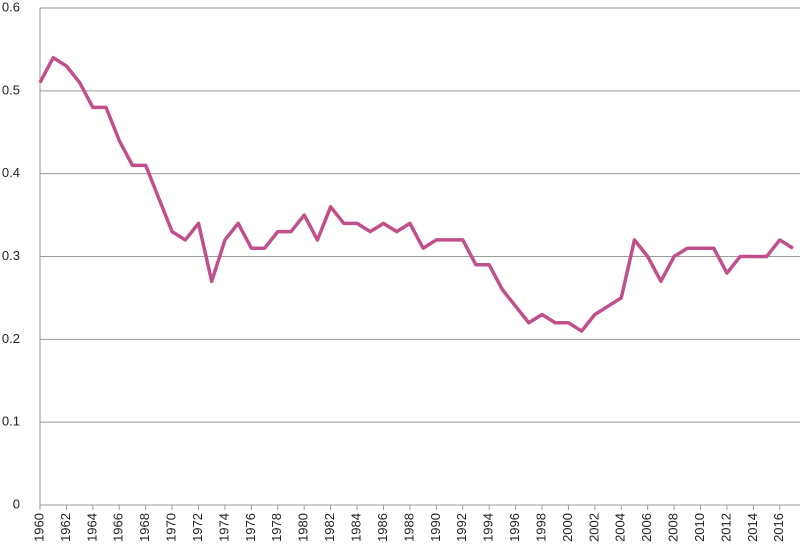  Describe the element at coordinates (223, 527) in the screenshot. I see `x-tick-label: 1974` at that location.